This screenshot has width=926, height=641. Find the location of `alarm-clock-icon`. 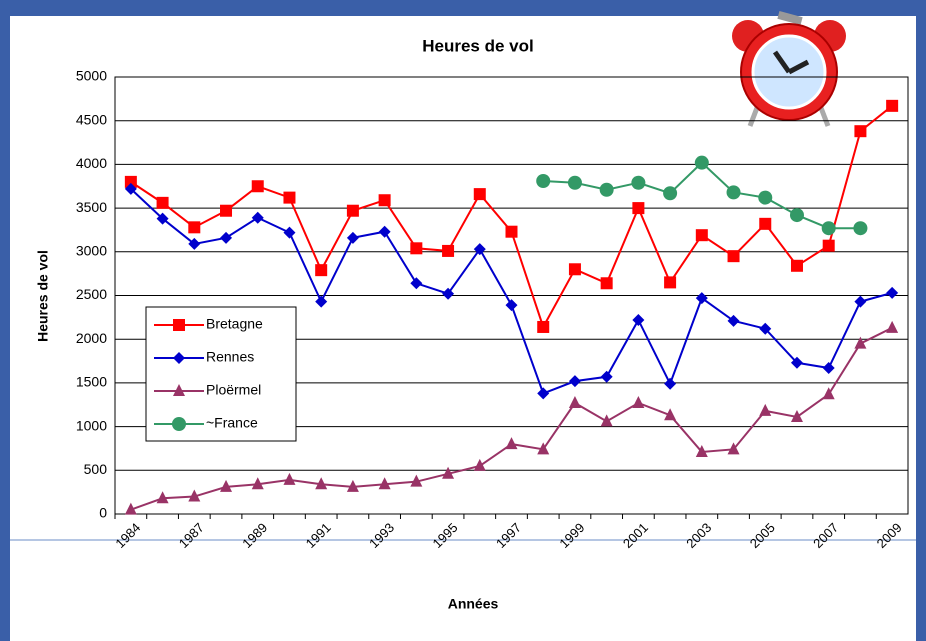

alarm-clock-icon is located at coordinates (789, 69).